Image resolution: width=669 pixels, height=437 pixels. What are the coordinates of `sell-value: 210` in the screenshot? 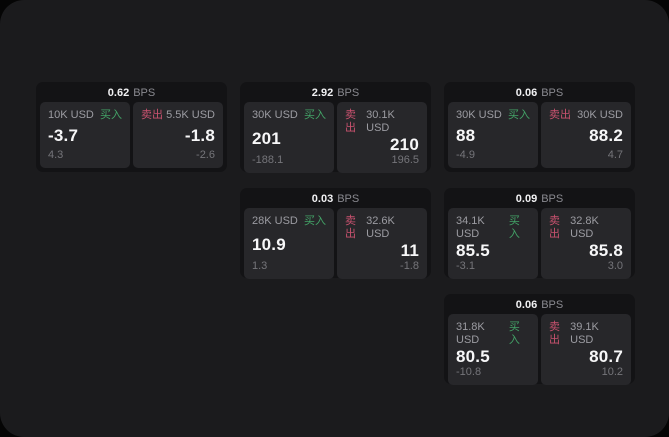 It's located at (404, 144).